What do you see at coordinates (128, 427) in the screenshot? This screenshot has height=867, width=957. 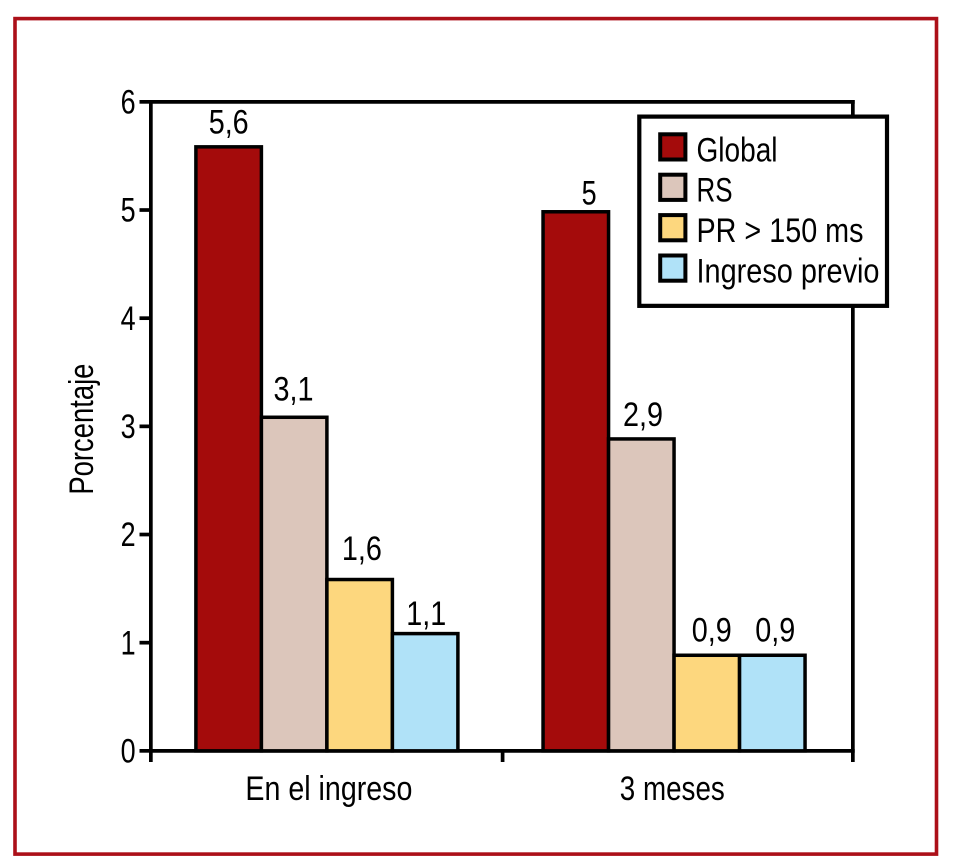 I see `svg-text: 3` at bounding box center [128, 427].